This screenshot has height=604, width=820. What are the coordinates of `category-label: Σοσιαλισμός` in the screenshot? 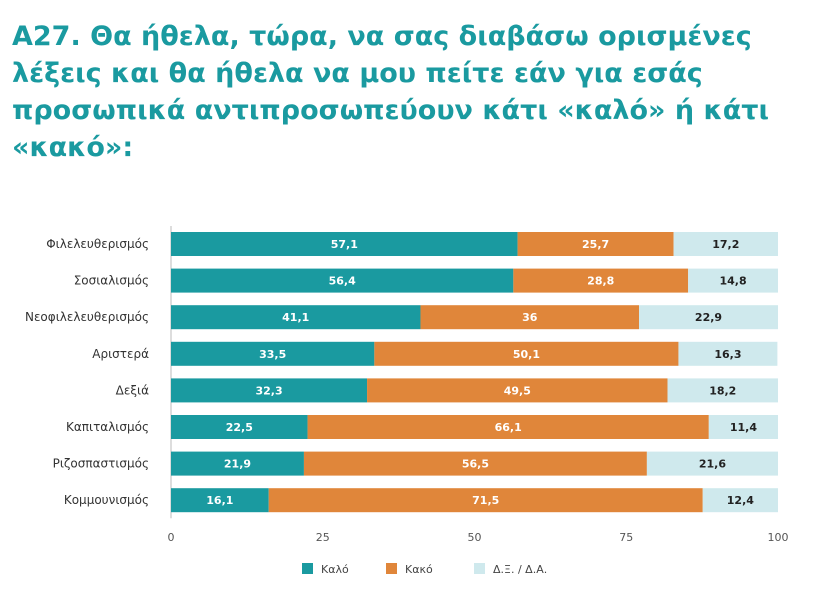 It's located at (111, 281).